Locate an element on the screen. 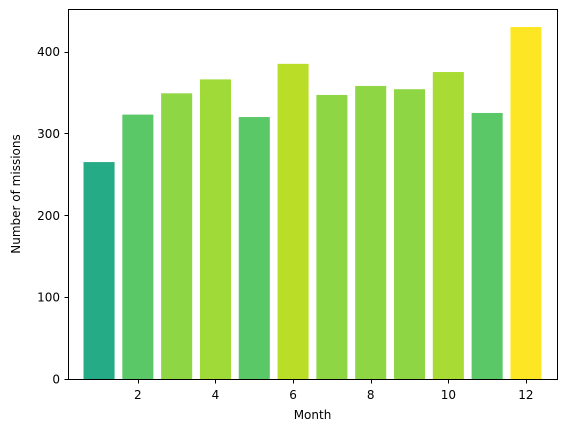 This screenshot has height=432, width=571. x-tick-label: 4 is located at coordinates (216, 395).